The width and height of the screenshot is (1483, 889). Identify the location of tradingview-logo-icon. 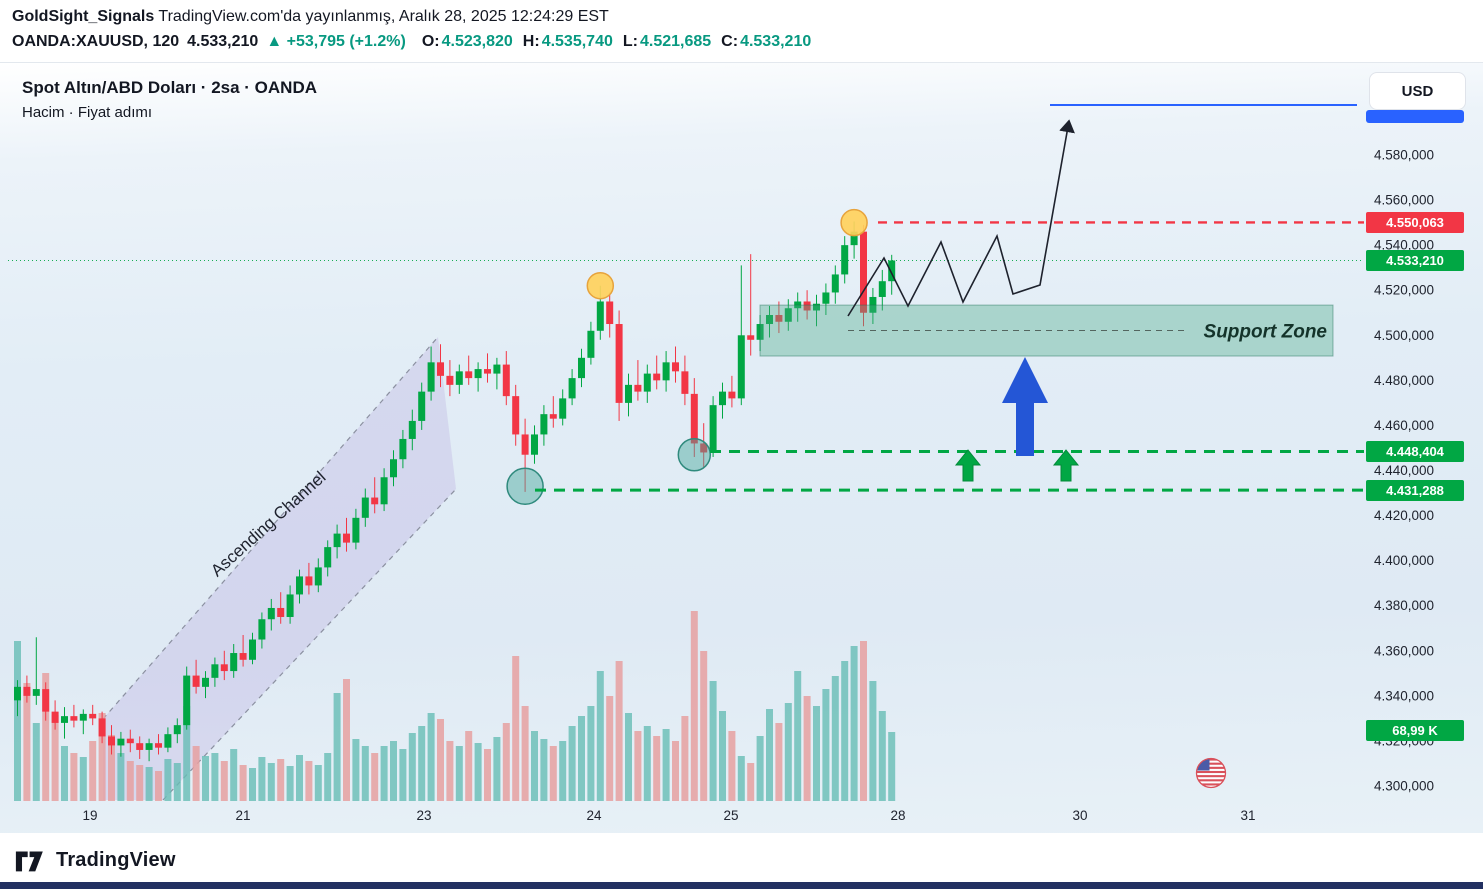
(29, 861).